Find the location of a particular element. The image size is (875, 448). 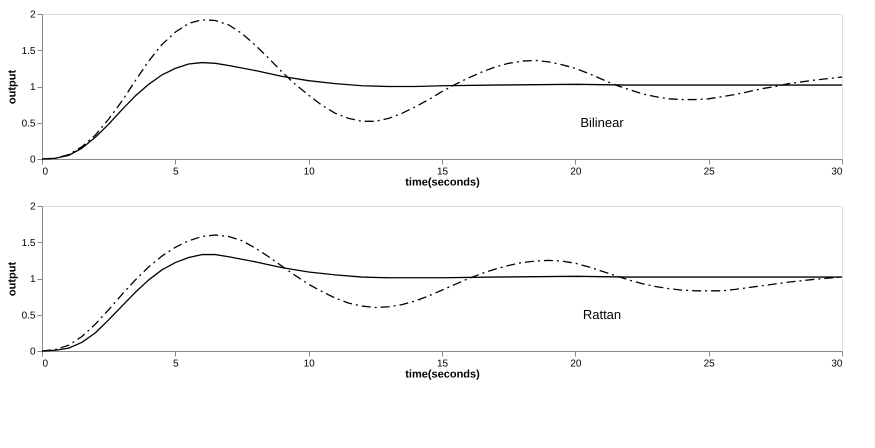

annotation: Bilinear is located at coordinates (602, 122).